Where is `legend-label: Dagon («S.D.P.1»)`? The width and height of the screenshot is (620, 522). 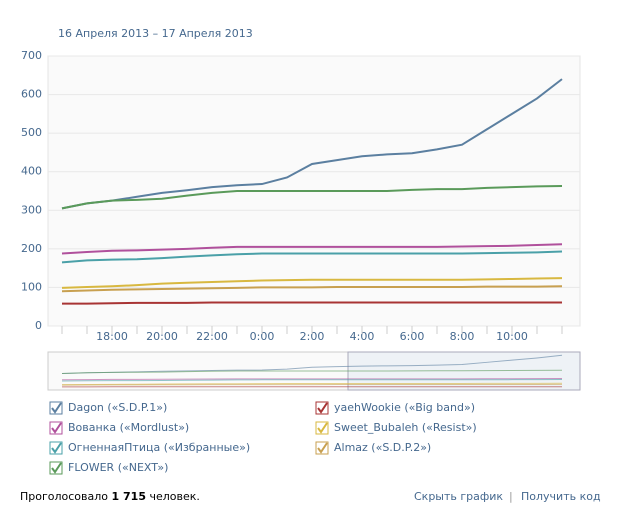 legend-label: Dagon («S.D.P.1») is located at coordinates (117, 407).